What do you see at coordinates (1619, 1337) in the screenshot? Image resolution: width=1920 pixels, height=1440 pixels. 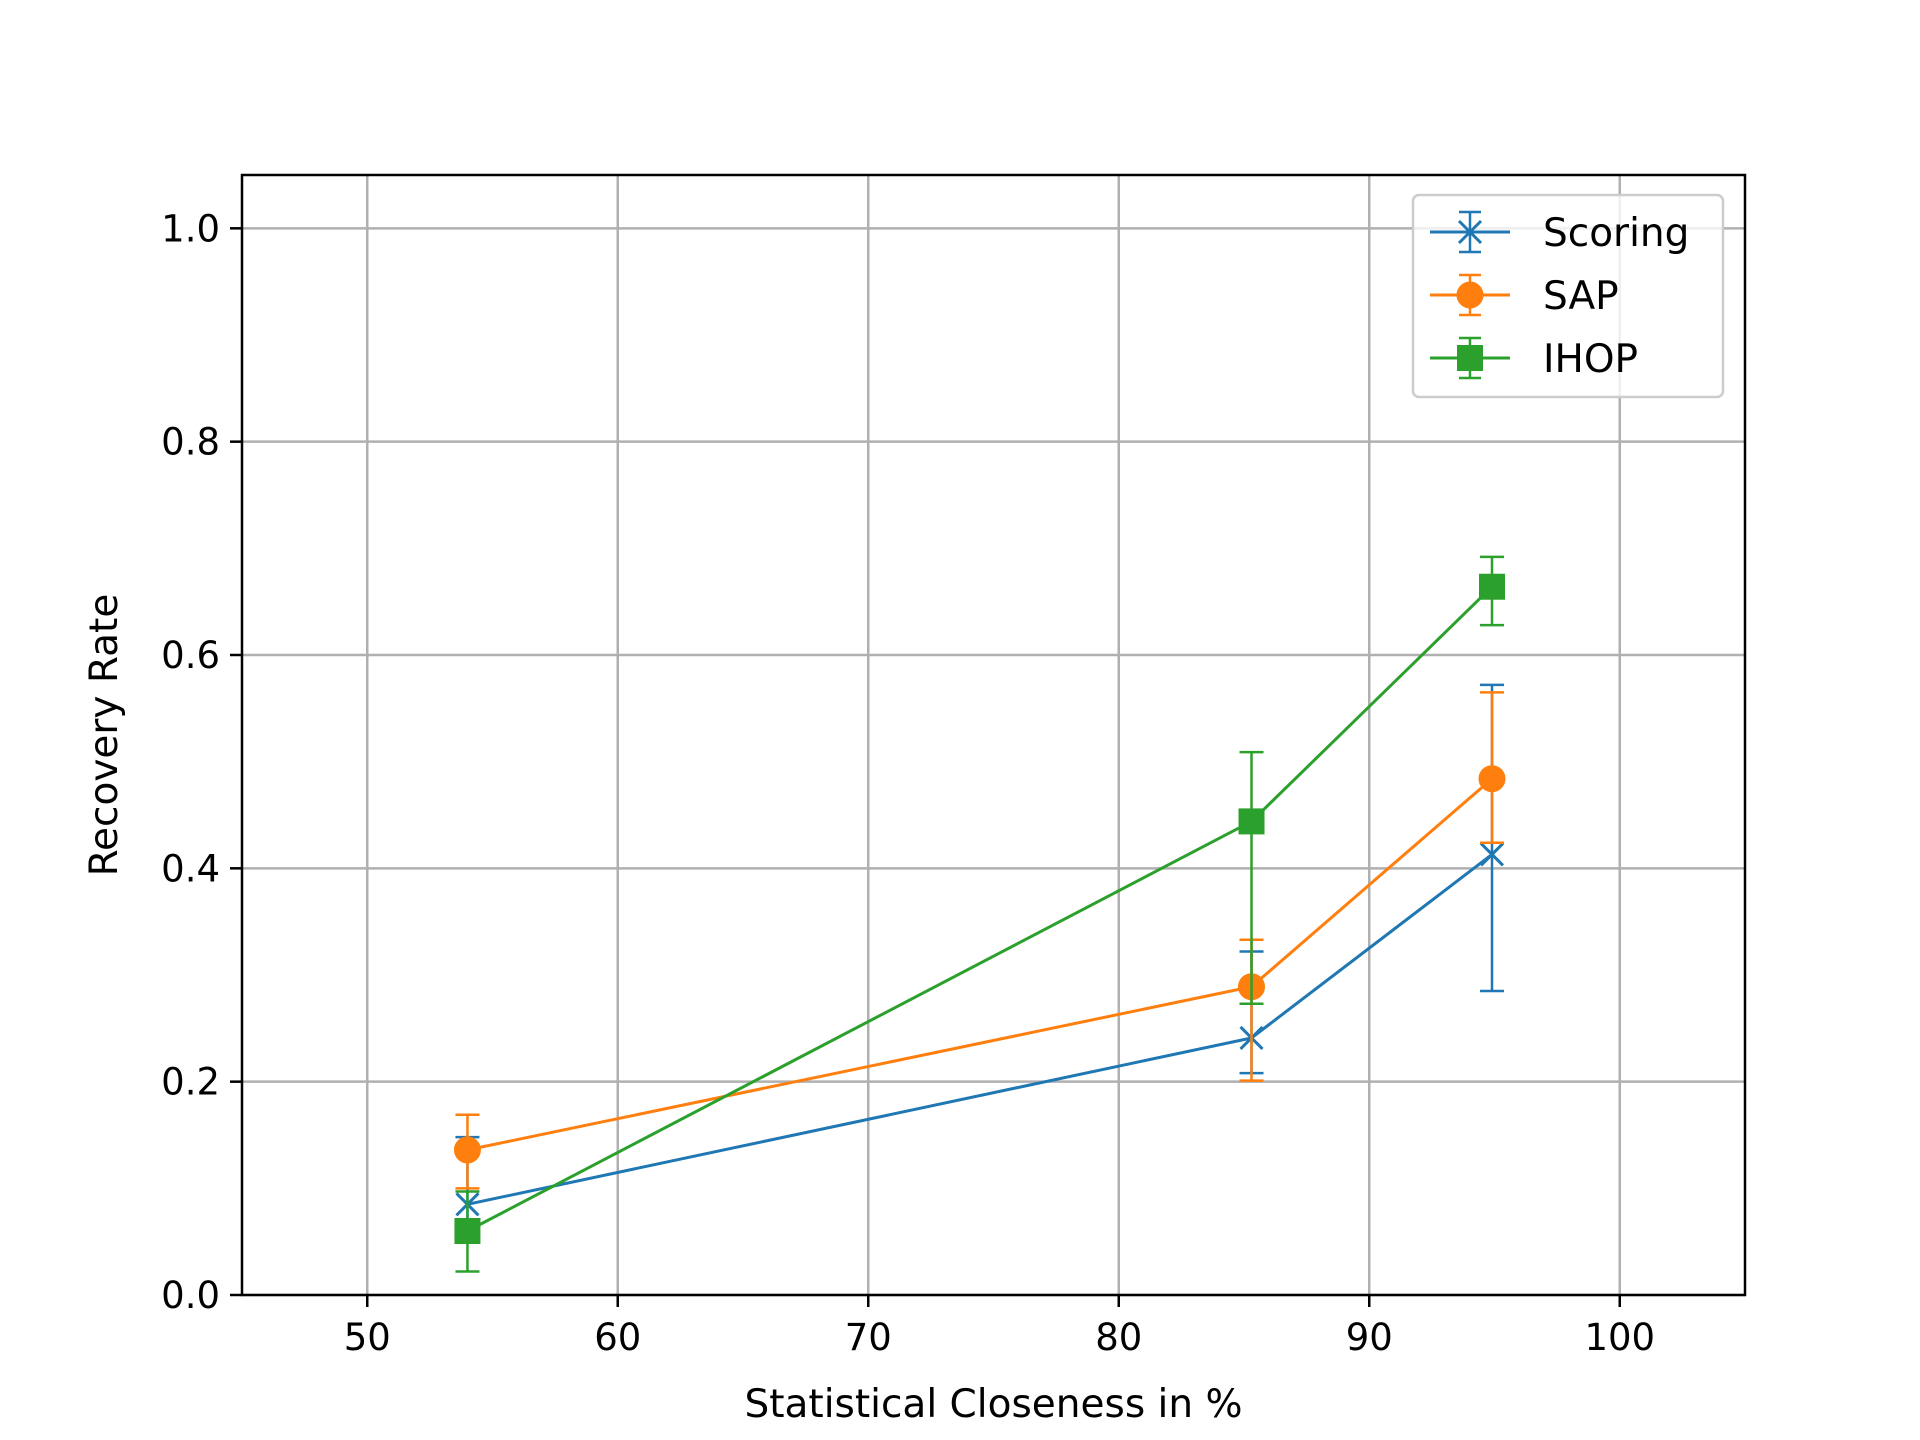 I see `x-tick-label: 100` at bounding box center [1619, 1337].